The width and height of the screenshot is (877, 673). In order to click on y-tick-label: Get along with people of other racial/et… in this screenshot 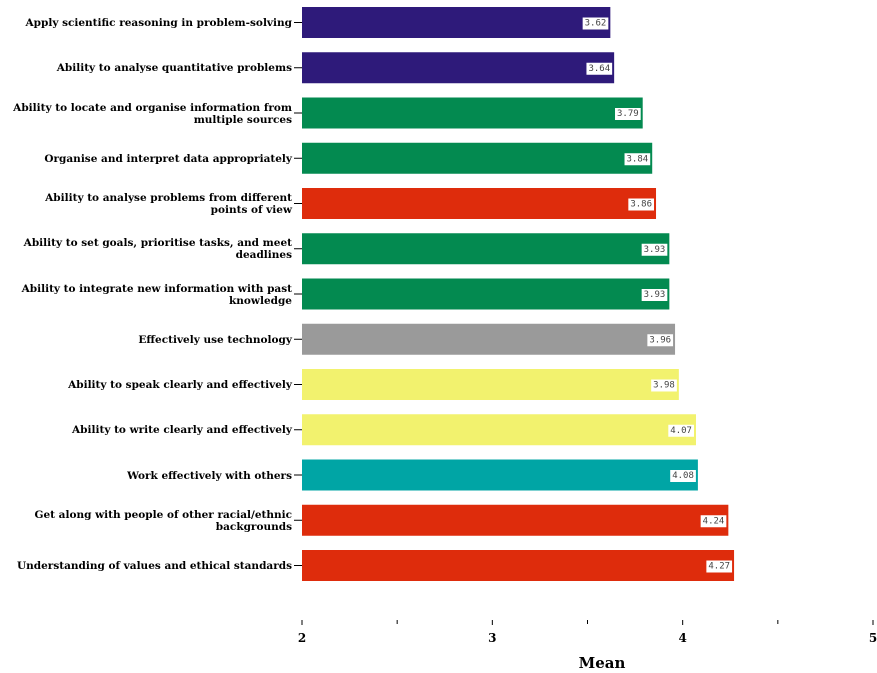, I will do `click(163, 520)`.